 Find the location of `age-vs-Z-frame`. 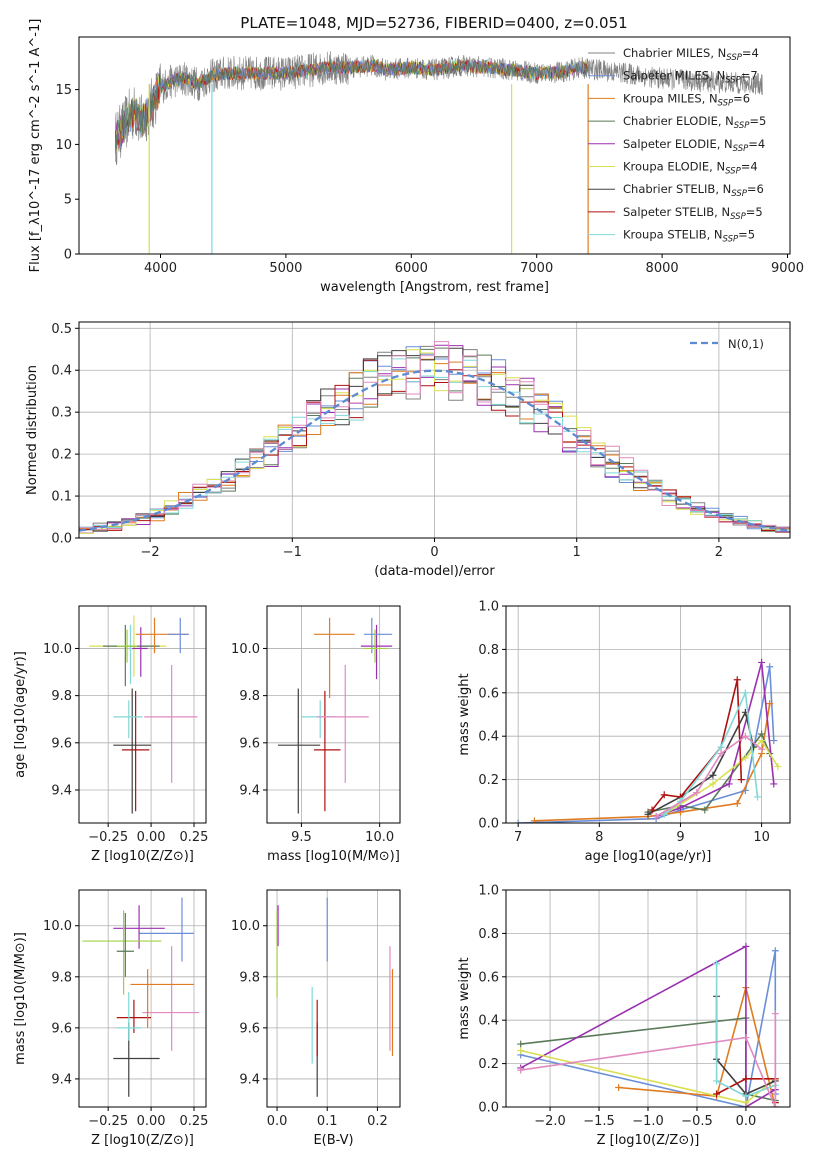

age-vs-Z-frame is located at coordinates (142, 714).